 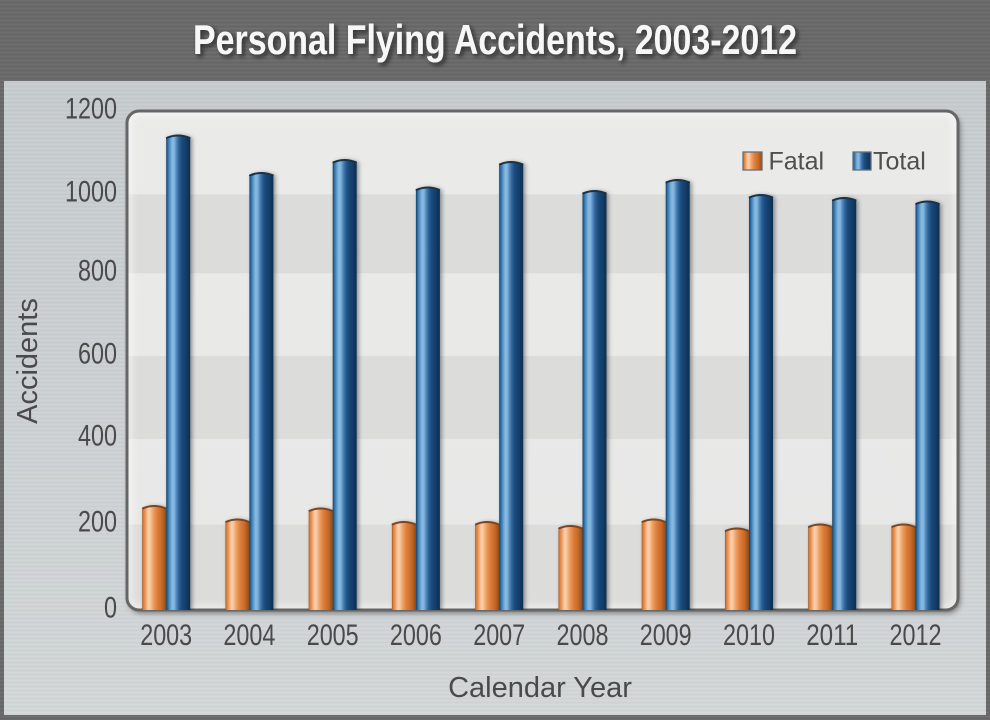 What do you see at coordinates (28, 361) in the screenshot?
I see `svg-text: Accidents` at bounding box center [28, 361].